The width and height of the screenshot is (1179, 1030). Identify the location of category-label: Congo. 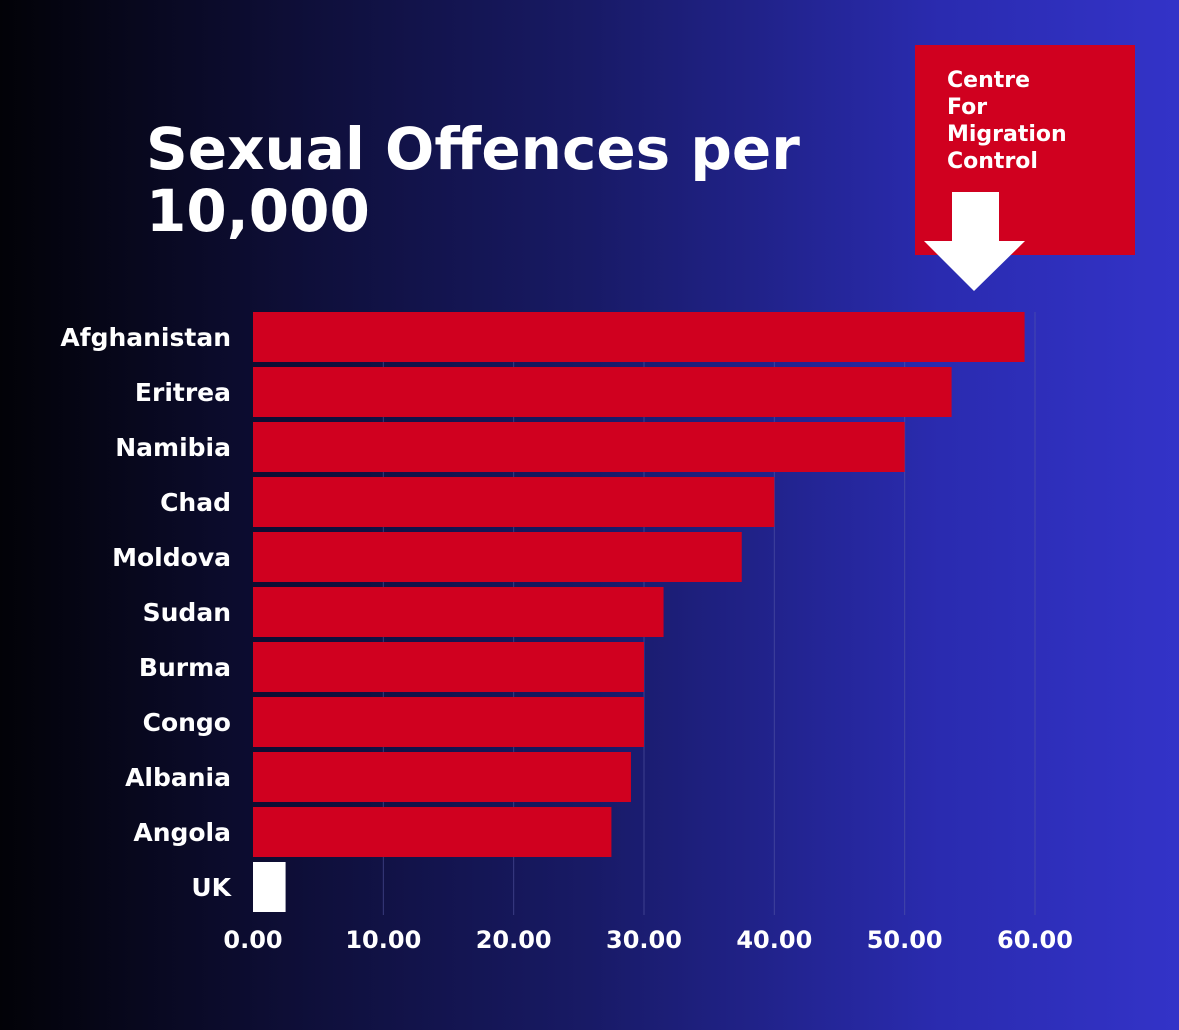
(187, 722).